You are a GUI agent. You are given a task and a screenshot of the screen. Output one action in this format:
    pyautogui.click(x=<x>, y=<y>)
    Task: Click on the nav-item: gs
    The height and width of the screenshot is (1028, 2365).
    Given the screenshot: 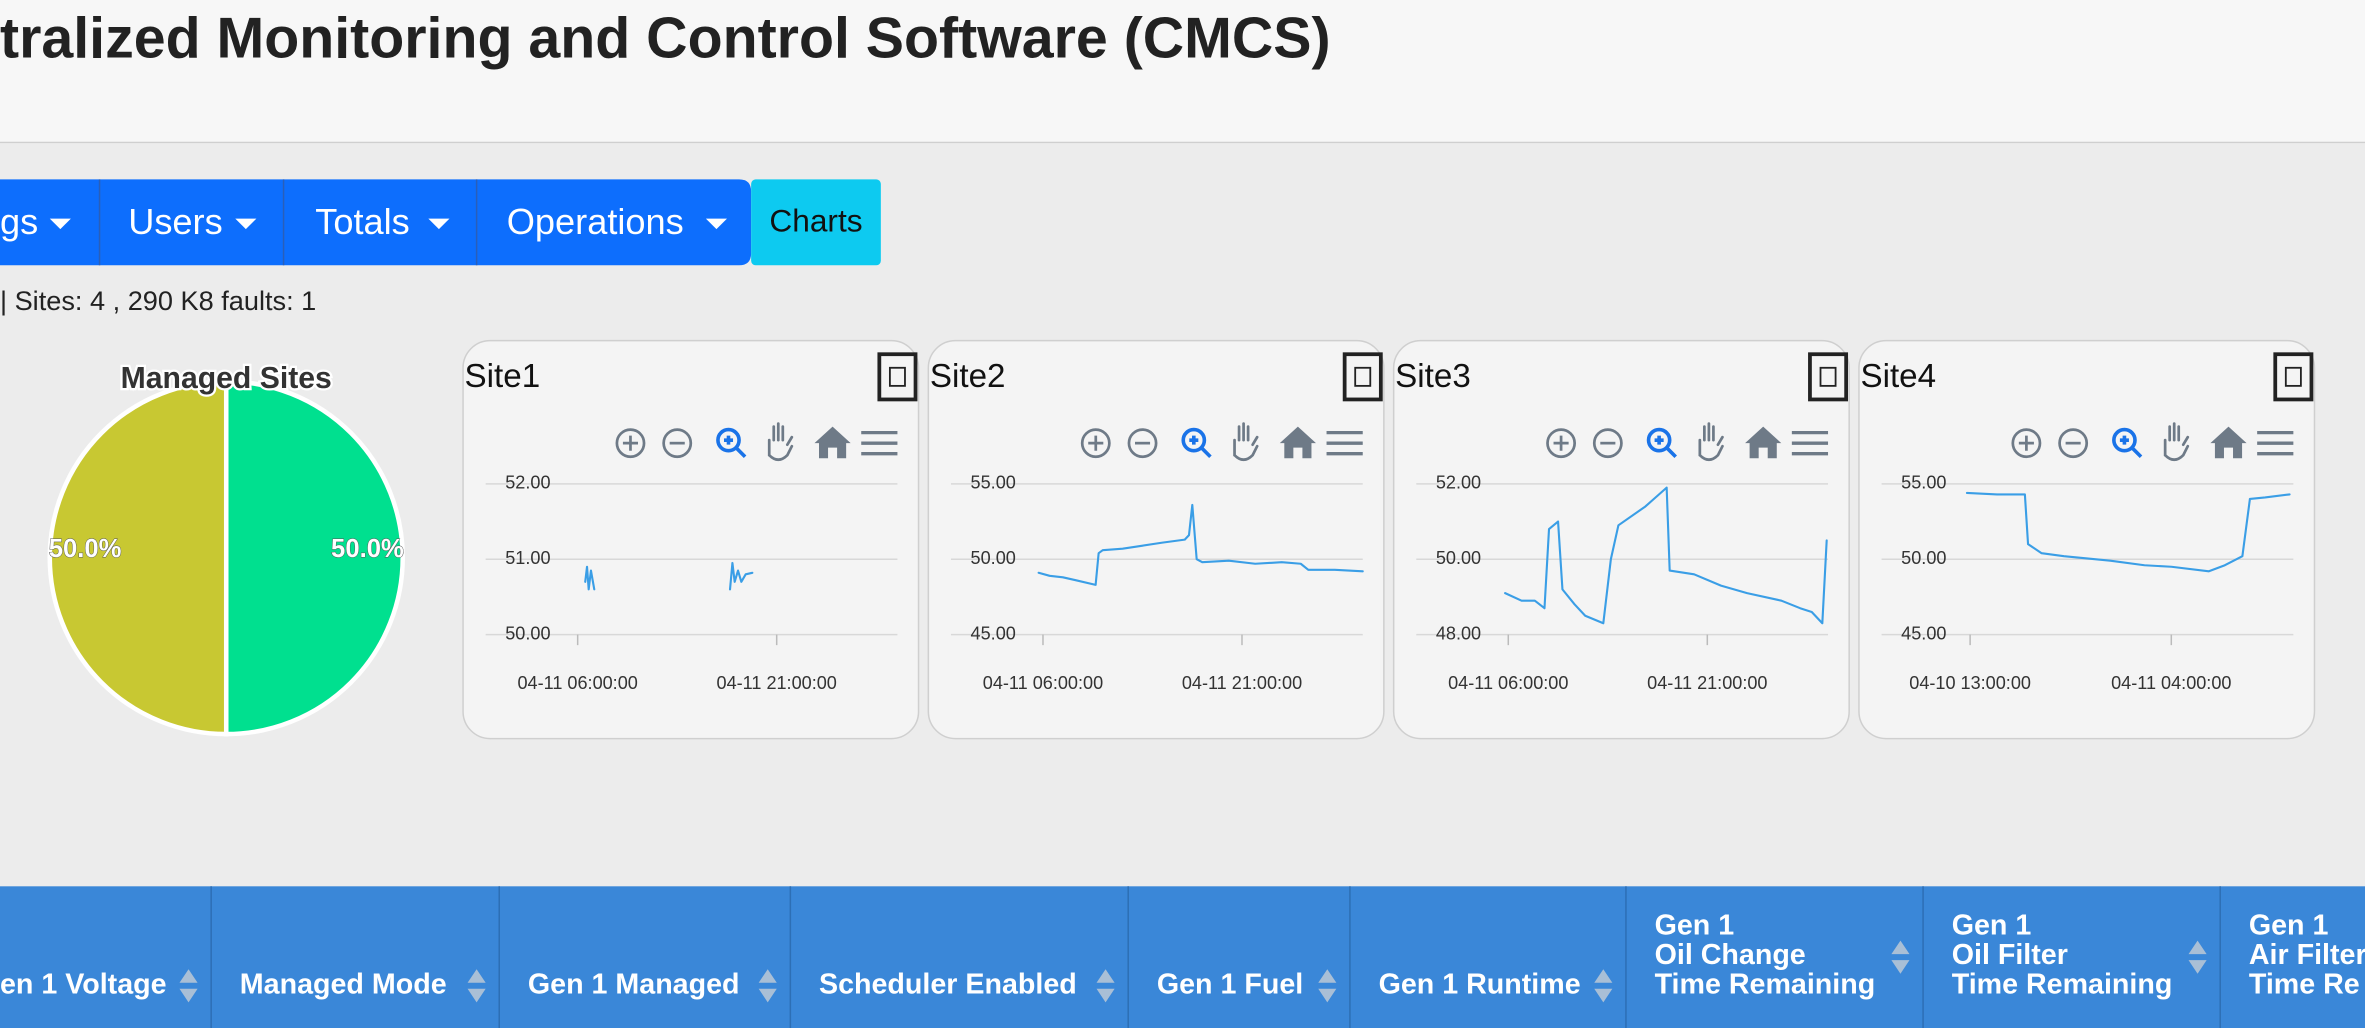 What is the action you would take?
    pyautogui.click(x=19, y=221)
    